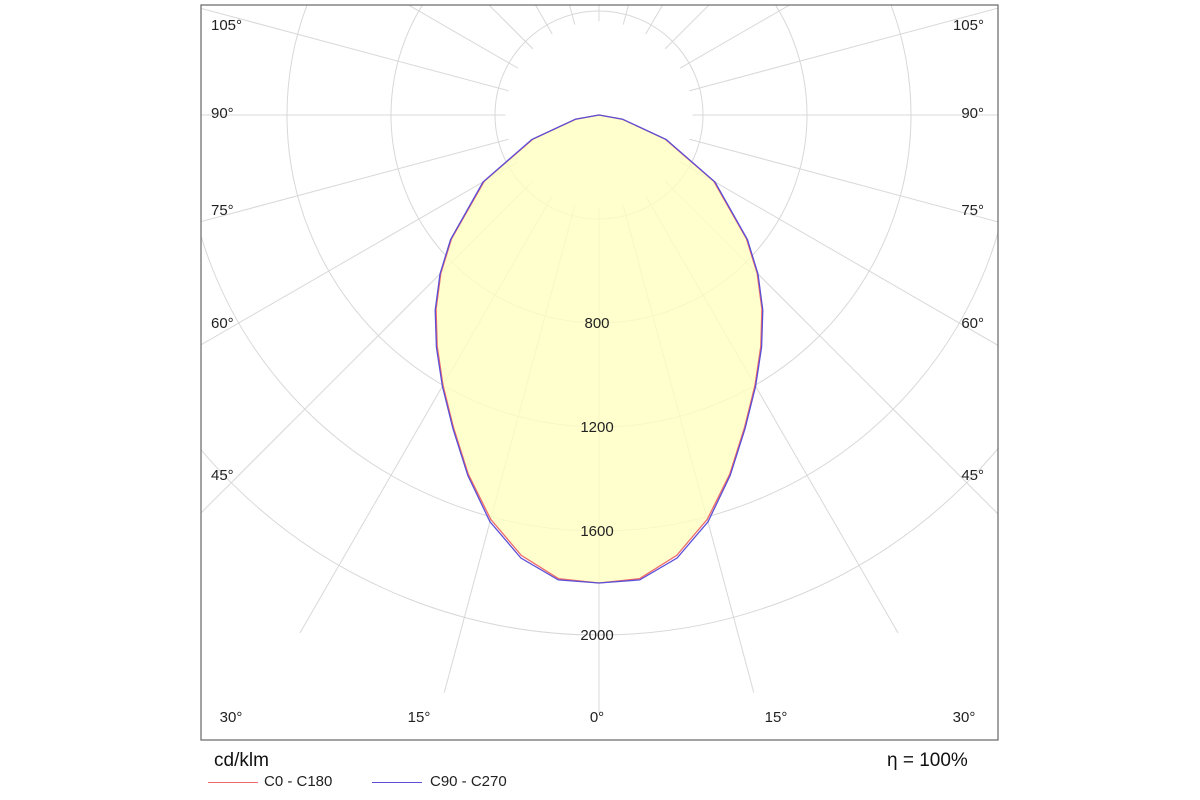 This screenshot has width=1200, height=800. What do you see at coordinates (226, 25) in the screenshot?
I see `angle-label-left: 105°` at bounding box center [226, 25].